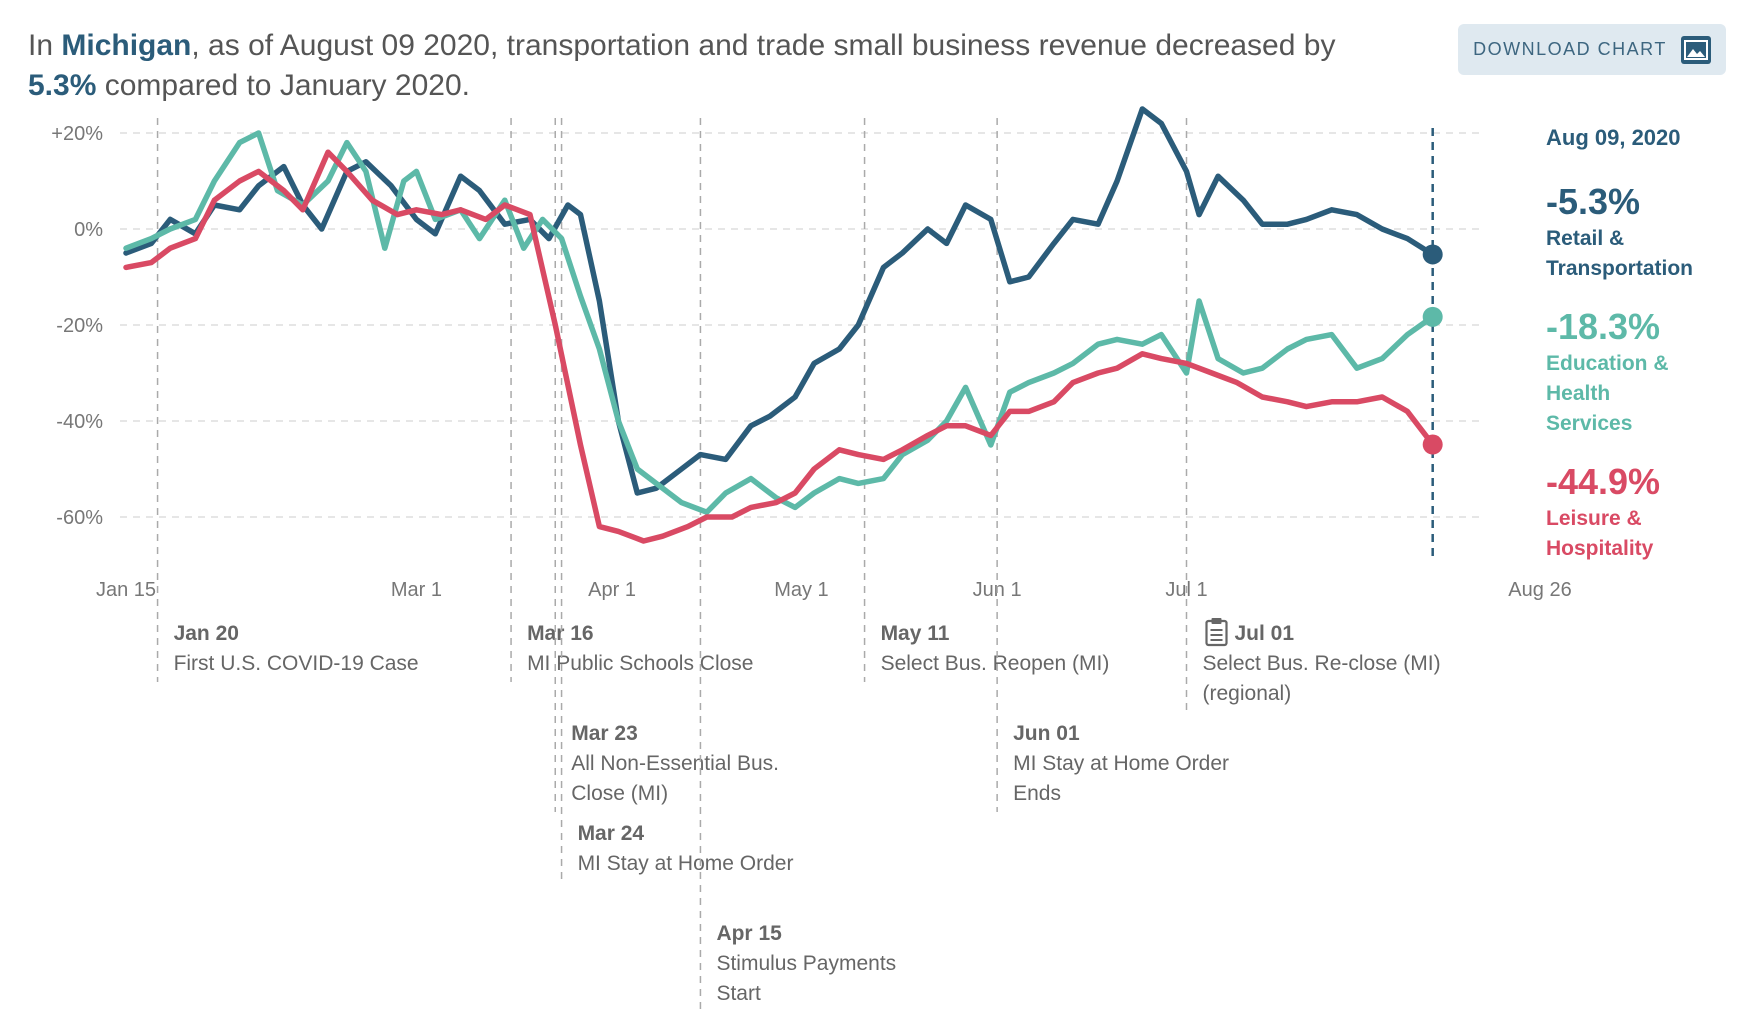 The height and width of the screenshot is (1034, 1748). Describe the element at coordinates (640, 663) in the screenshot. I see `event-label: MI Public Schools Close` at that location.